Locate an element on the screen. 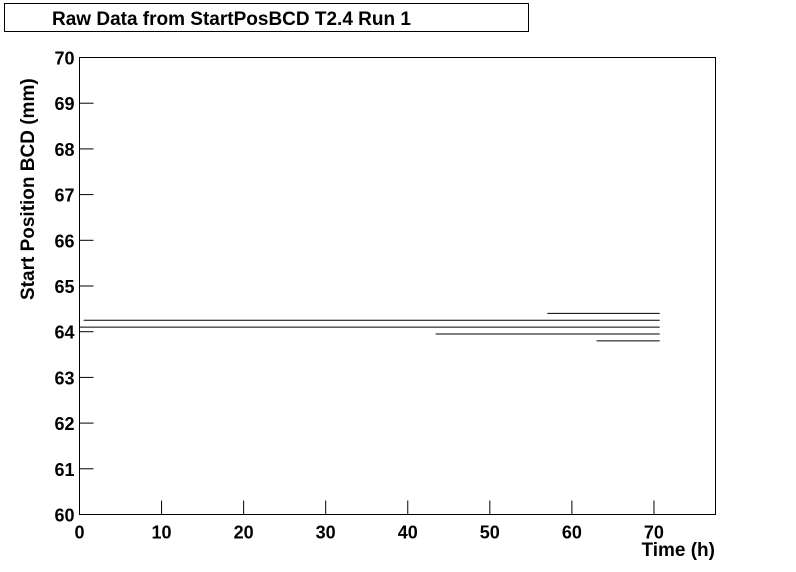 Image resolution: width=796 pixels, height=572 pixels. title-box is located at coordinates (266, 17).